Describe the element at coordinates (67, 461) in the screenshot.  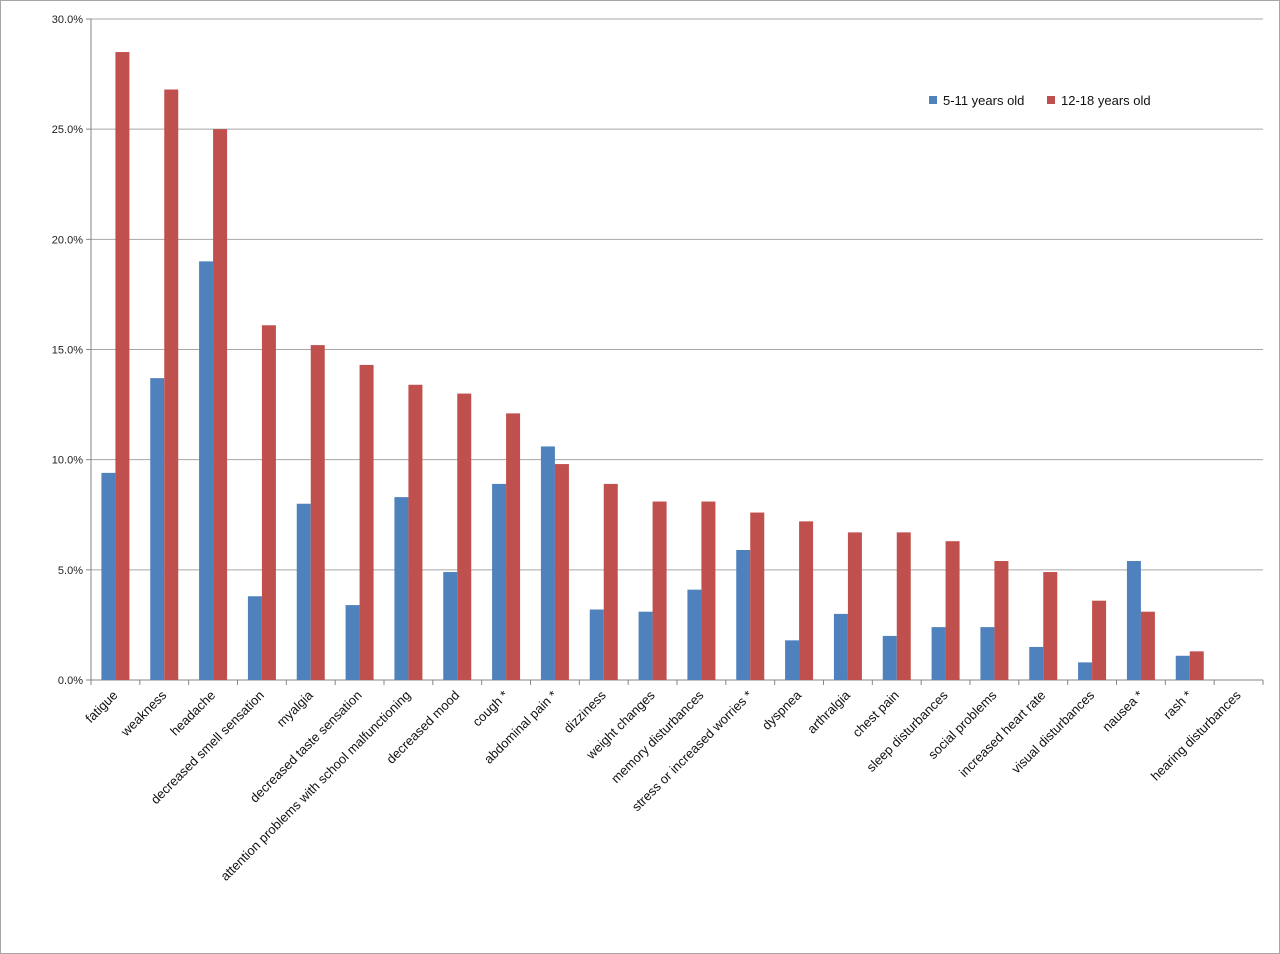
I see `y-tick-label: 10.0%` at that location.